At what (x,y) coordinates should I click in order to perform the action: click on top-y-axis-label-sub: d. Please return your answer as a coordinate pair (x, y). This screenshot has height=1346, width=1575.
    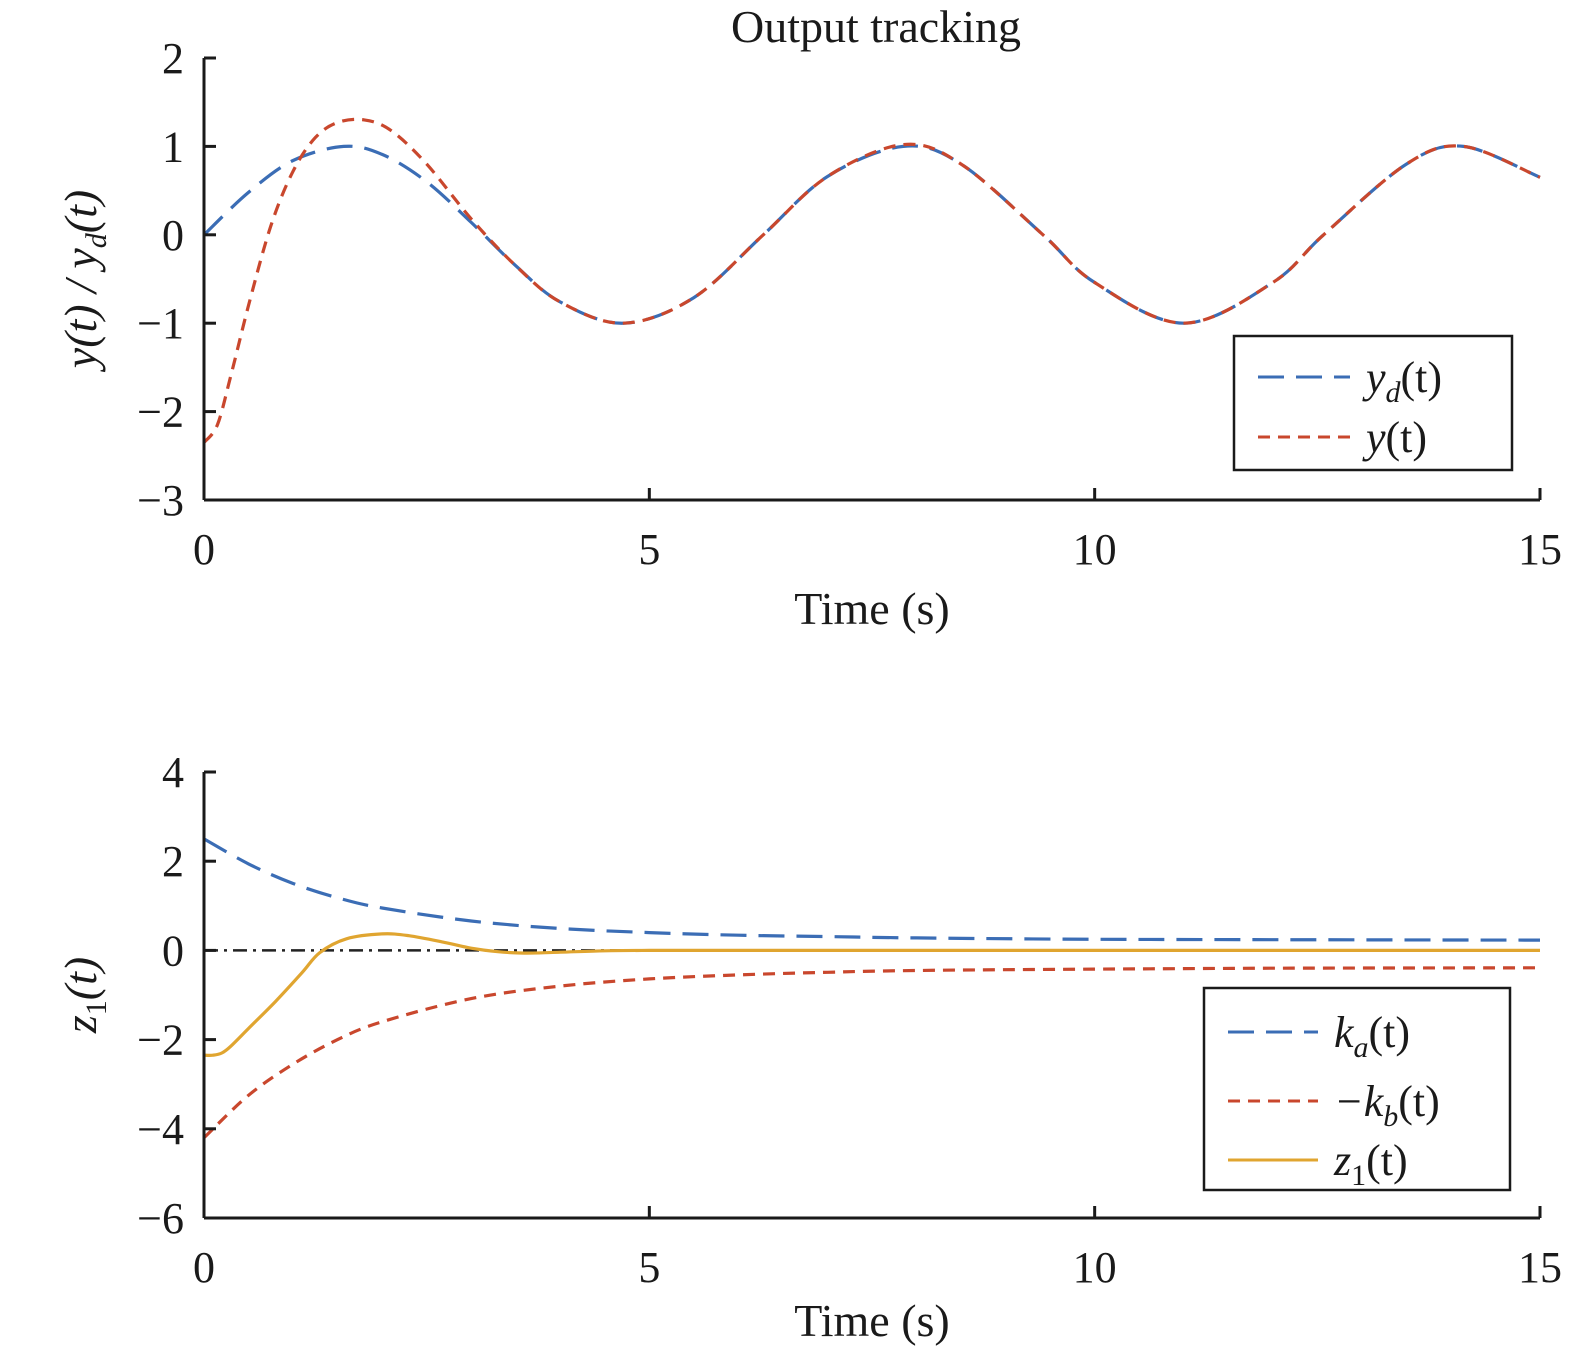
    Looking at the image, I should click on (96, 240).